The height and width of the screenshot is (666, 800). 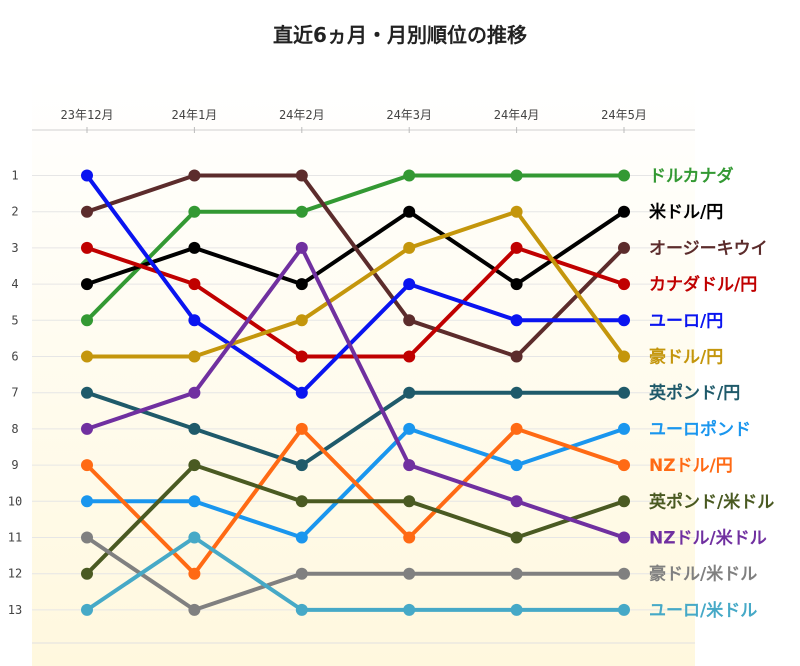 I want to click on x-tick-label: 24年3月, so click(x=409, y=115).